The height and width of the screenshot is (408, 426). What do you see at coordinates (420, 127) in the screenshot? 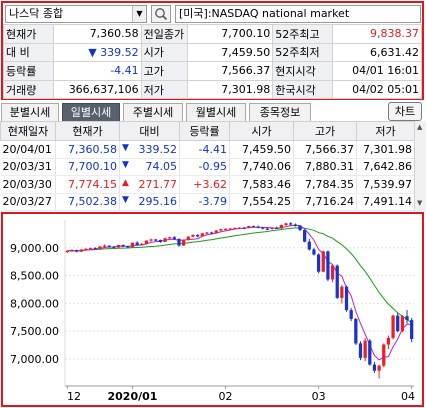
I see `arrow-up-icon: ▲` at bounding box center [420, 127].